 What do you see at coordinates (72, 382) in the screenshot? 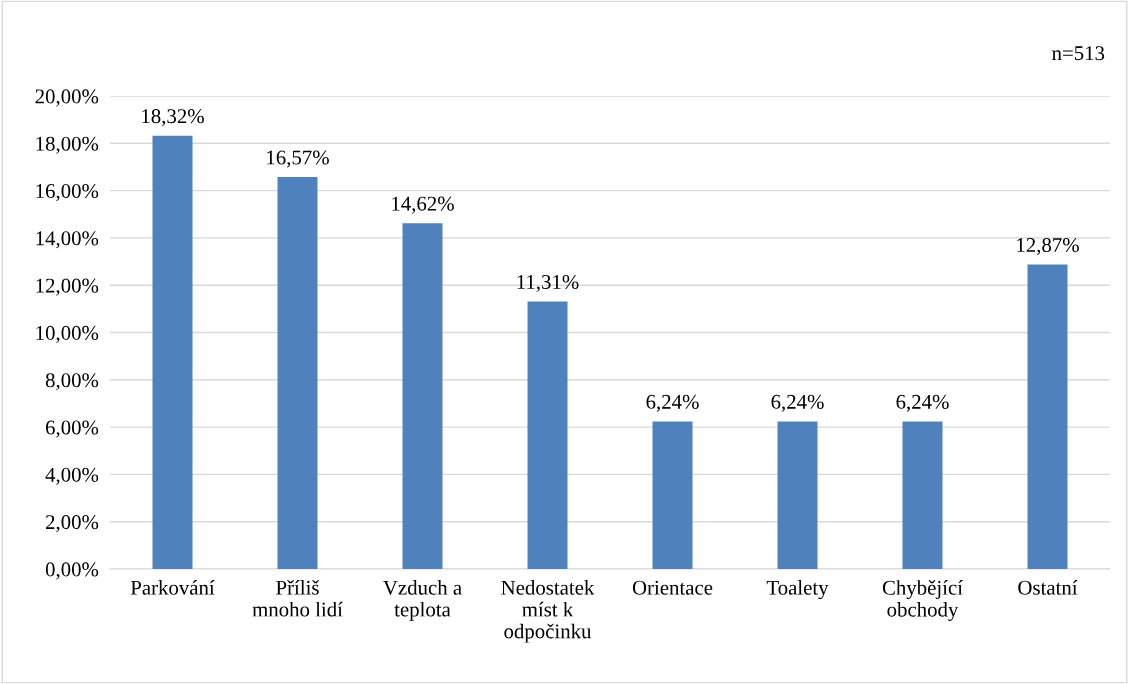
I see `y-tick-label: 8,00%` at bounding box center [72, 382].